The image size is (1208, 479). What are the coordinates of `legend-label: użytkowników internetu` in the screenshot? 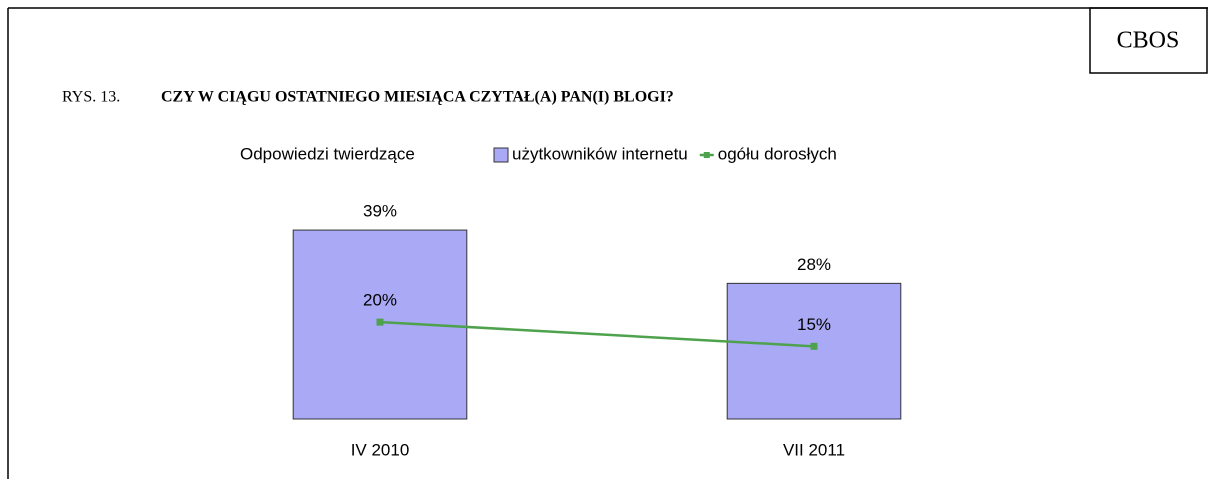 It's located at (600, 153).